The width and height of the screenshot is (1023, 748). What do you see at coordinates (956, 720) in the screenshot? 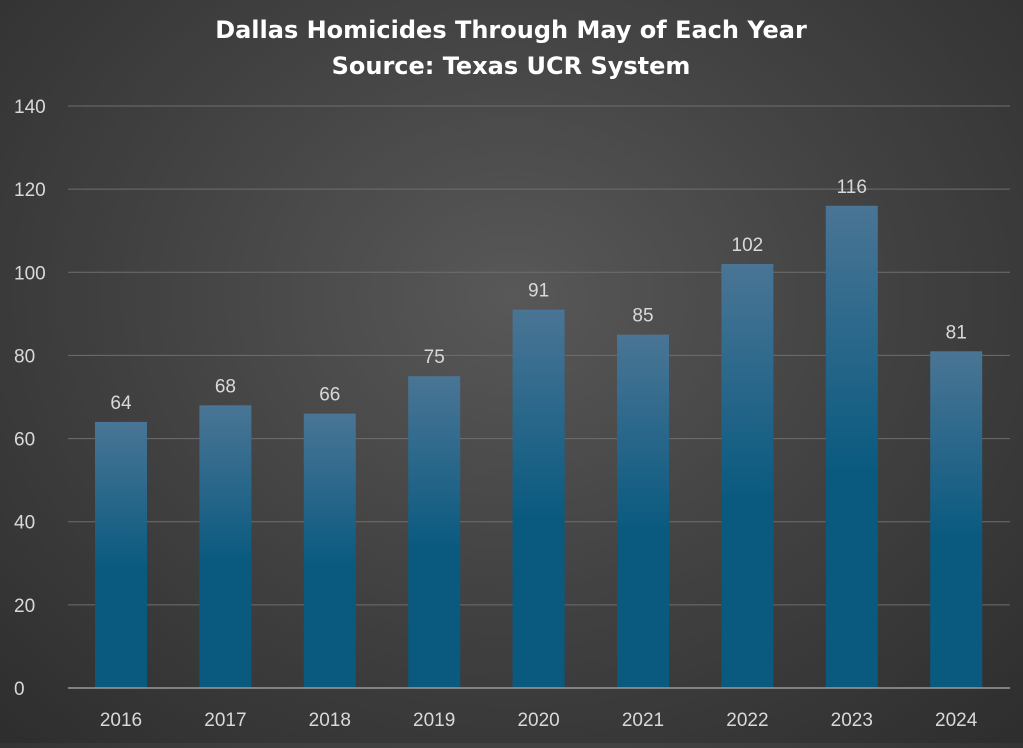
I see `x-tick-label-2024: 2024` at bounding box center [956, 720].